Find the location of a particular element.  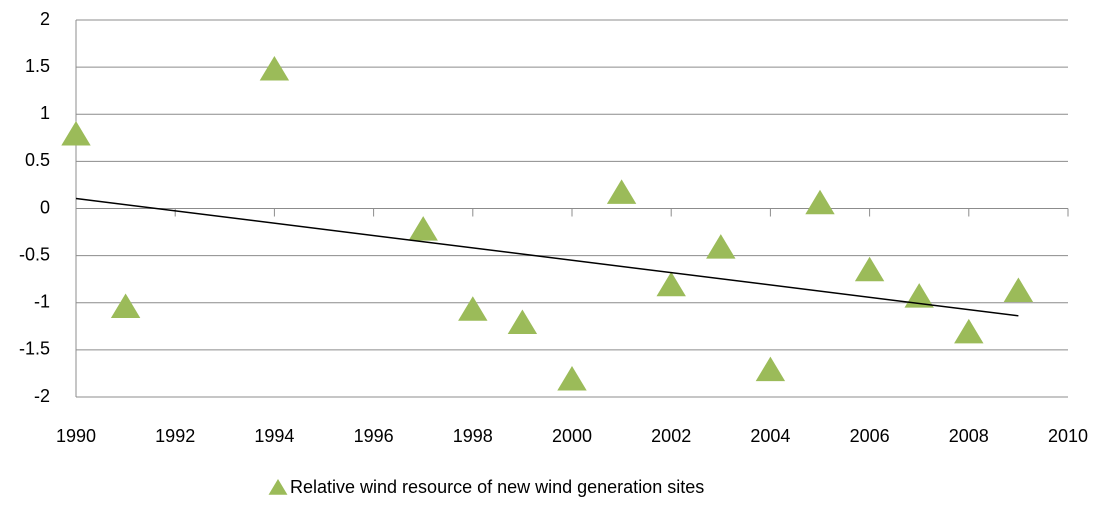

y-tick-label: 1.5 is located at coordinates (37, 66).